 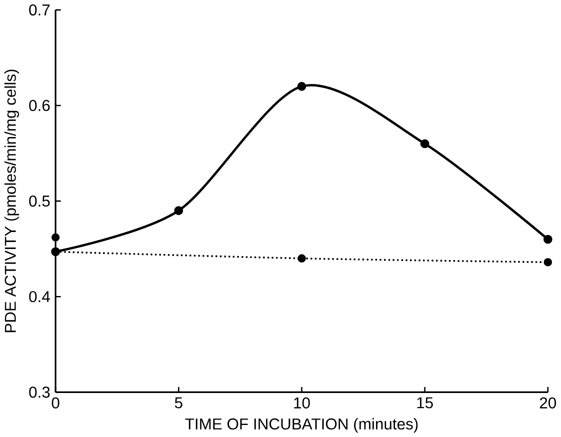 What do you see at coordinates (39, 296) in the screenshot?
I see `y-tick-label: 0.4` at bounding box center [39, 296].